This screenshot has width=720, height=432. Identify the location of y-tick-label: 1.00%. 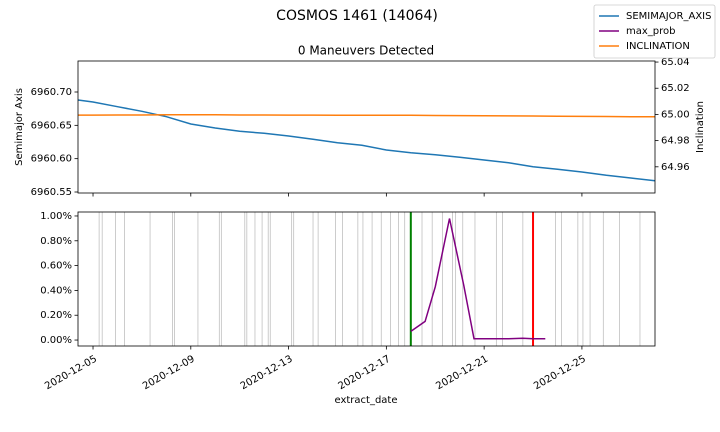
(56, 216).